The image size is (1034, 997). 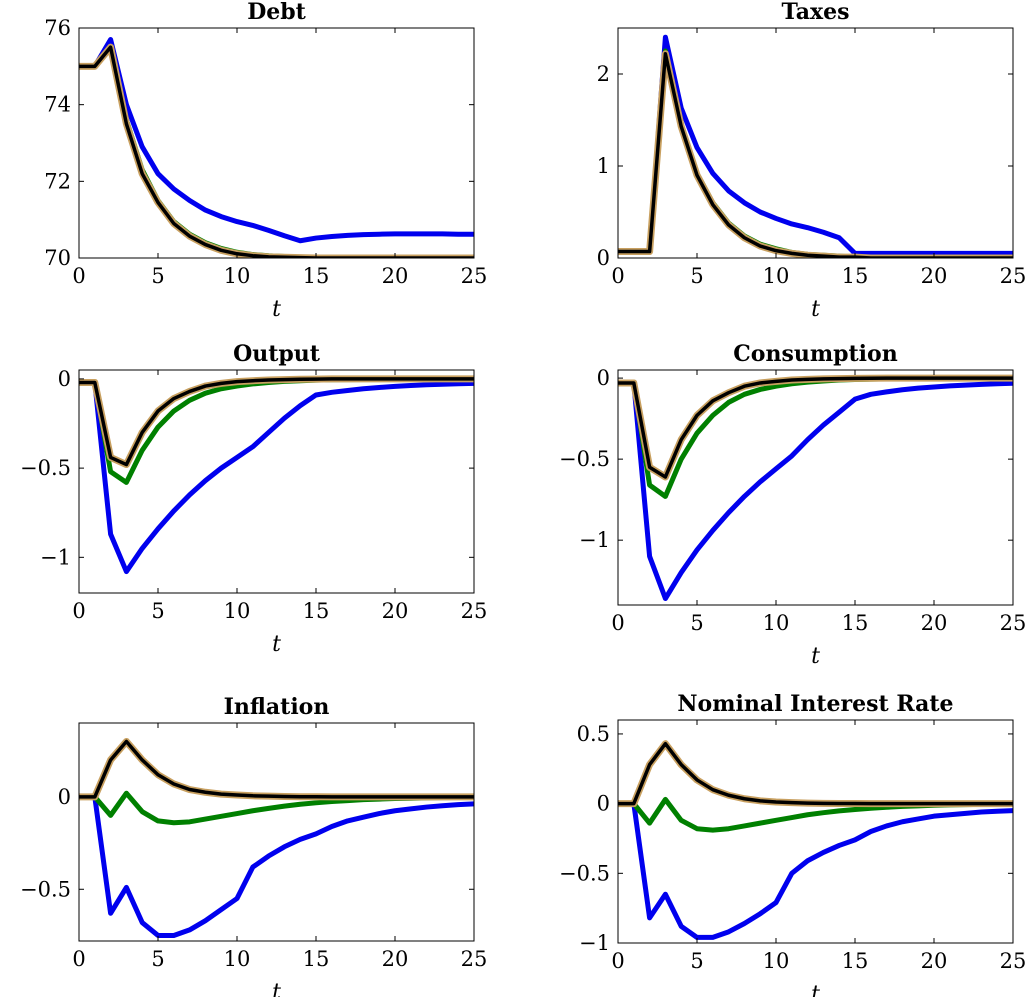 I want to click on chart-0: Debt 0 5 10 15 20 25 70 72 74 76 t, so click(x=265, y=161).